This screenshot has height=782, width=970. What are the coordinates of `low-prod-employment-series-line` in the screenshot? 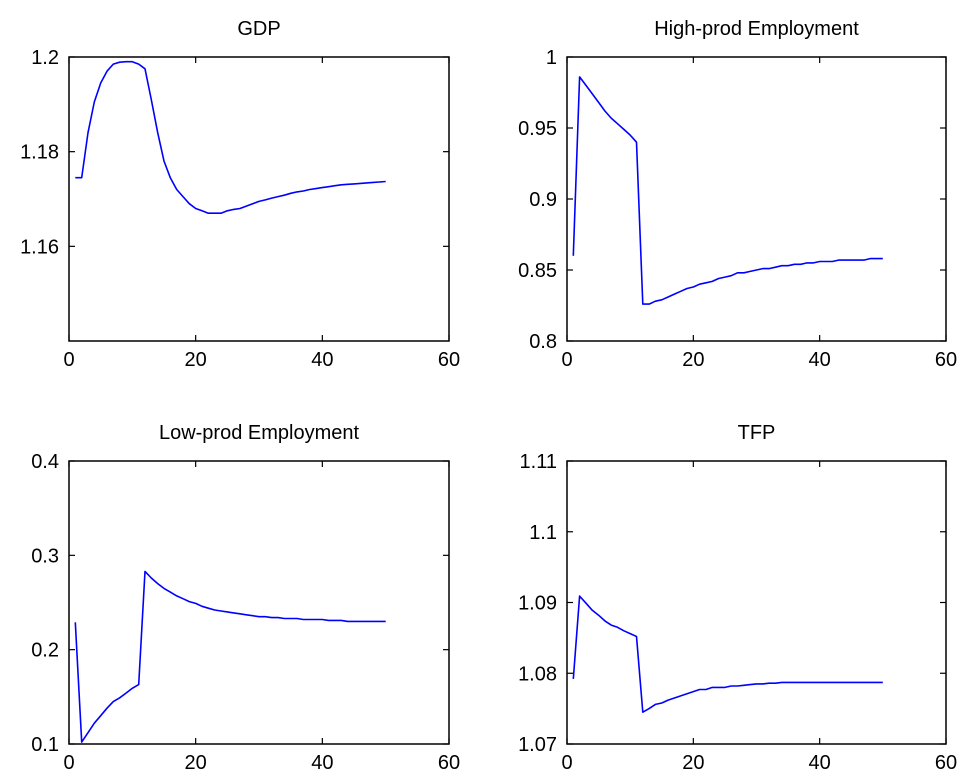 It's located at (230, 656).